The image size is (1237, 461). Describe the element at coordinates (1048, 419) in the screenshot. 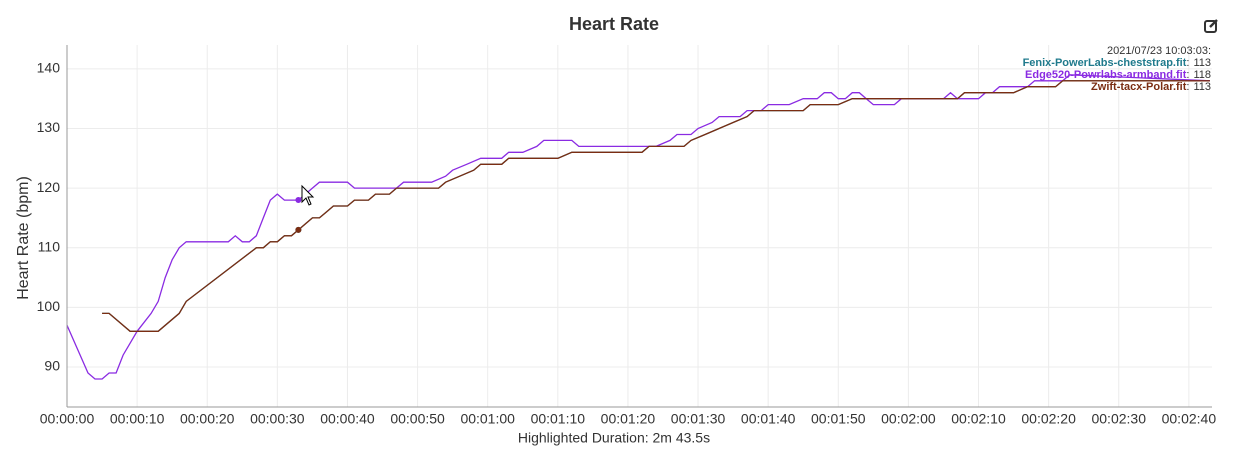

I see `x-tick-label: 00:02:20` at that location.